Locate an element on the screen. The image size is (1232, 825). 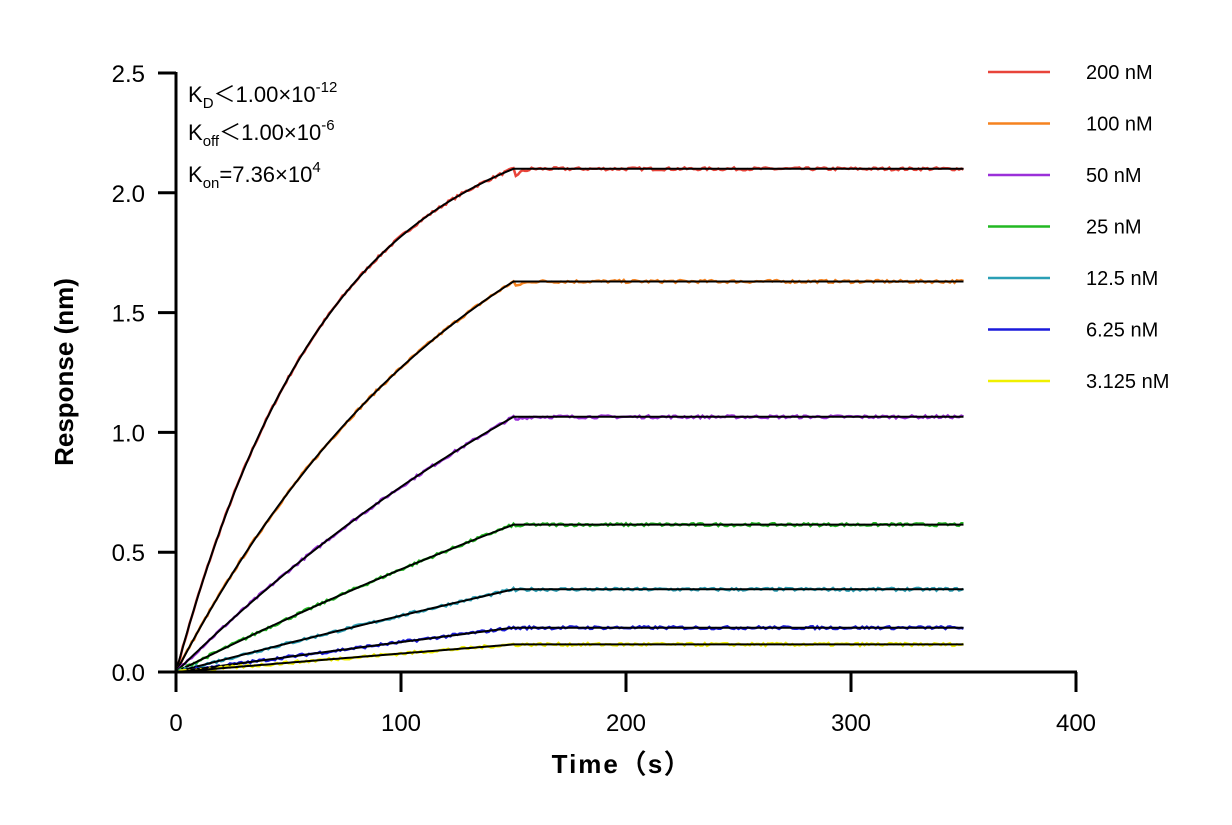
legend-label: 50 nM is located at coordinates (1114, 176).